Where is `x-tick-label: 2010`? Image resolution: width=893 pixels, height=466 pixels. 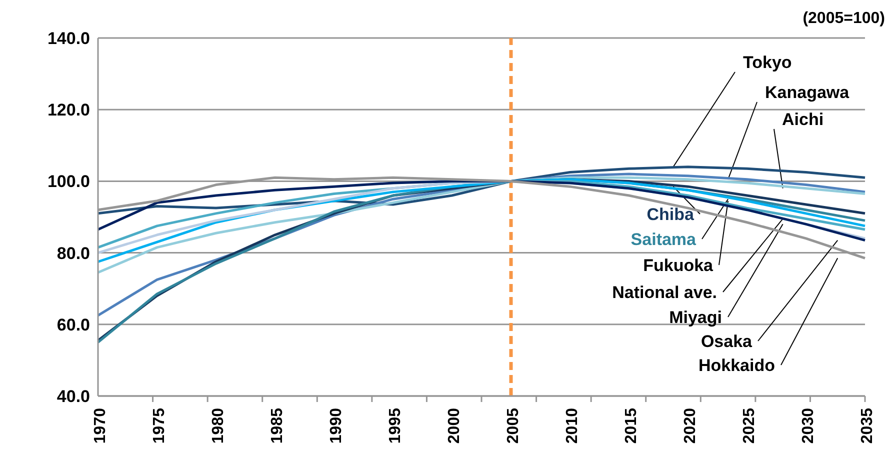 x-tick-label: 2010 is located at coordinates (572, 426).